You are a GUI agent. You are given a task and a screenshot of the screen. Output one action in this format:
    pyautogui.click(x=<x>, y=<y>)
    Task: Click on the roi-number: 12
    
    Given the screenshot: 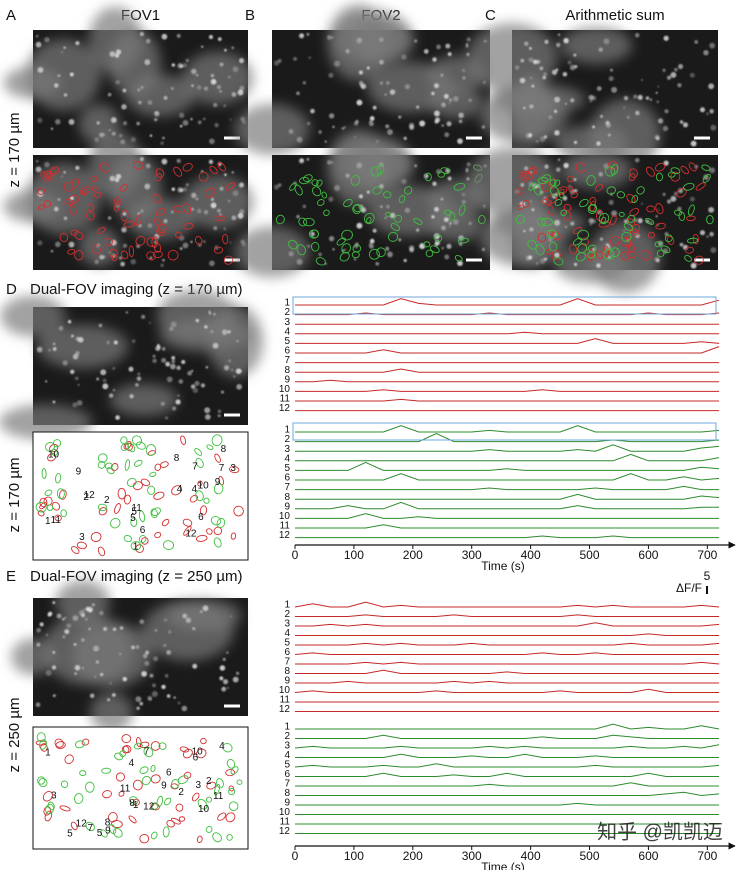 What is the action you would take?
    pyautogui.click(x=90, y=495)
    